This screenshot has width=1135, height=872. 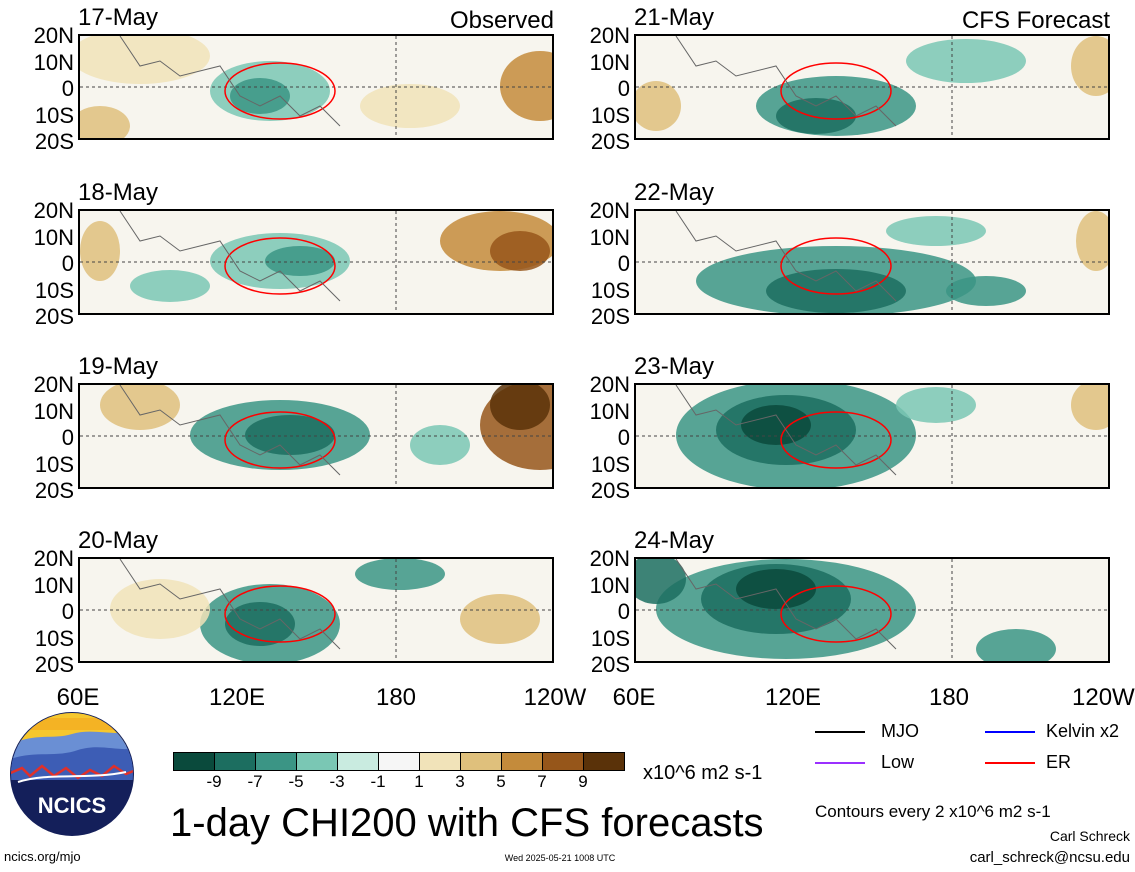 What do you see at coordinates (118, 192) in the screenshot?
I see `panel-date-18-may: 18-May` at bounding box center [118, 192].